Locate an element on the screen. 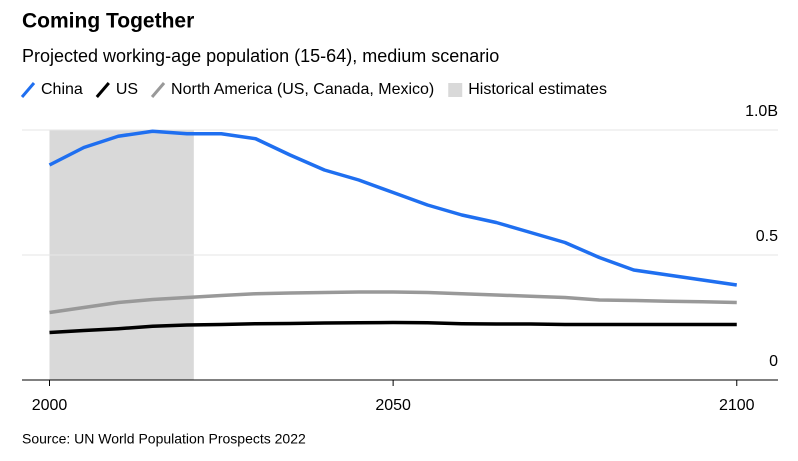  x-tick-label: 2000 is located at coordinates (50, 405).